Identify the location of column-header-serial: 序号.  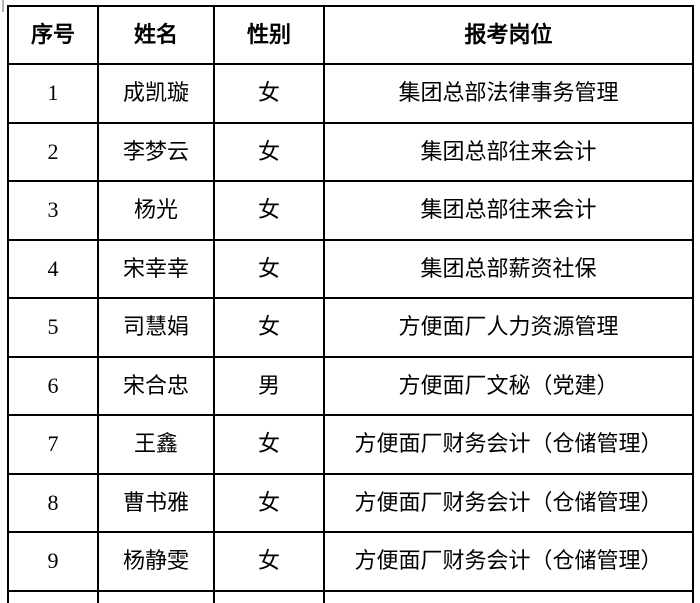
(53, 35).